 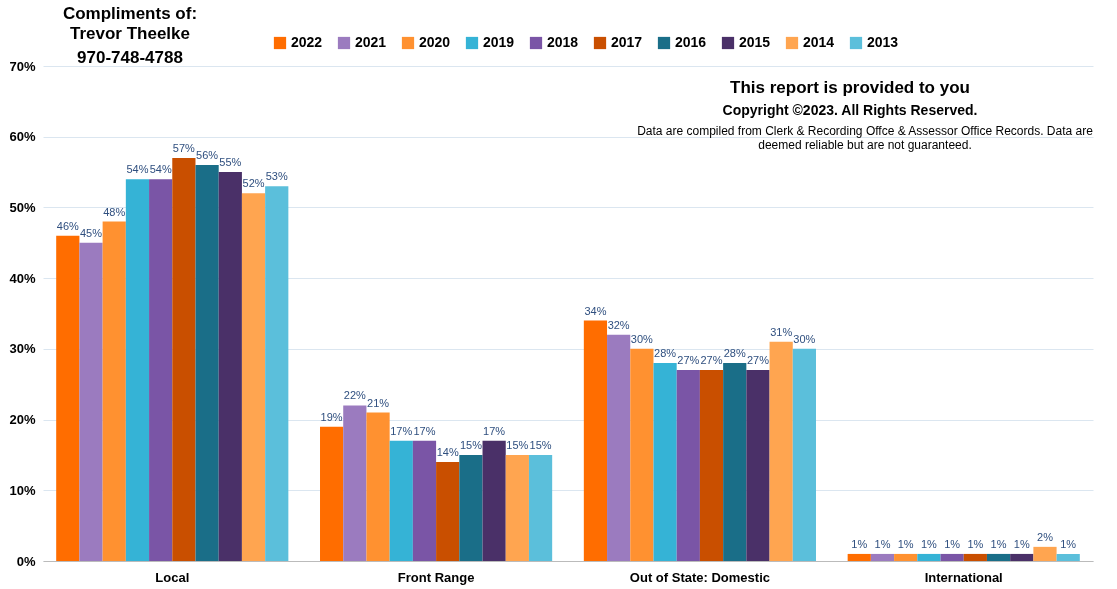 What do you see at coordinates (68, 225) in the screenshot?
I see `data-label: 46%` at bounding box center [68, 225].